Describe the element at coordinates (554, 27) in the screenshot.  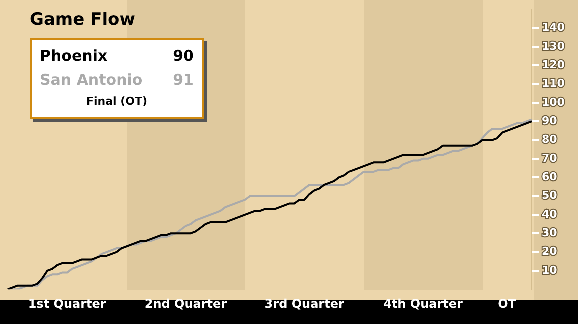
I see `y-tick-label: 140` at that location.